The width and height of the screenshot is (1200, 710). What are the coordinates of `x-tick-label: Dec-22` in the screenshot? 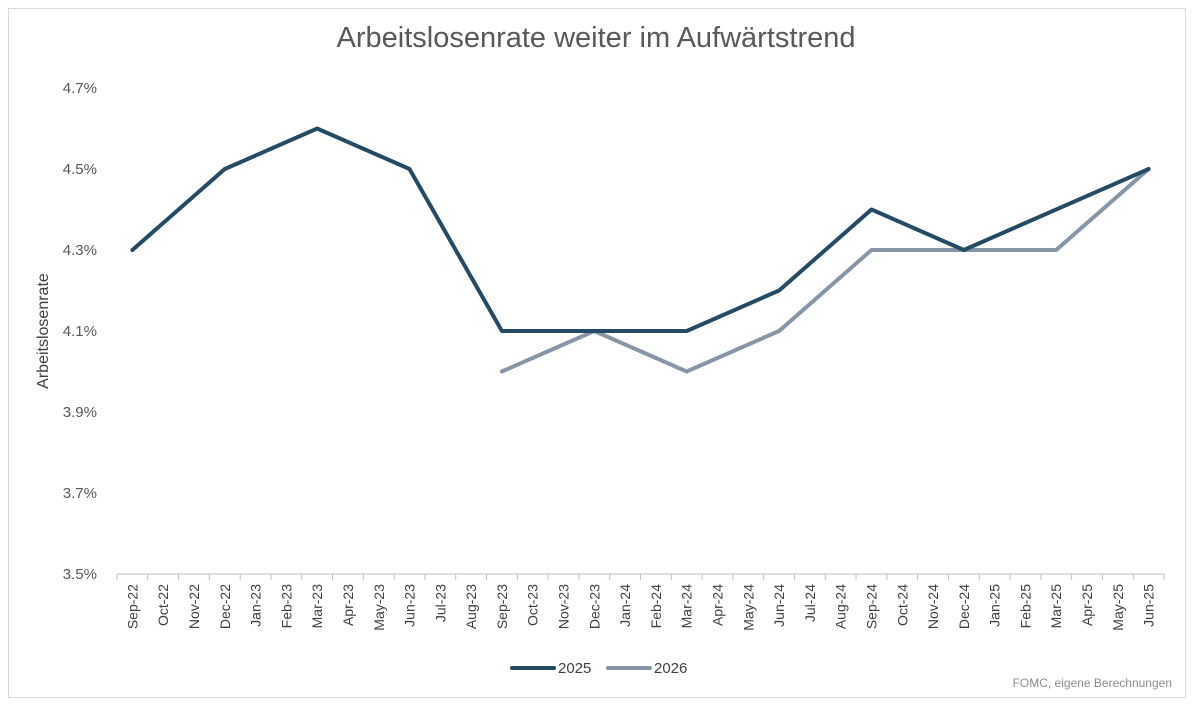 It's located at (225, 606).